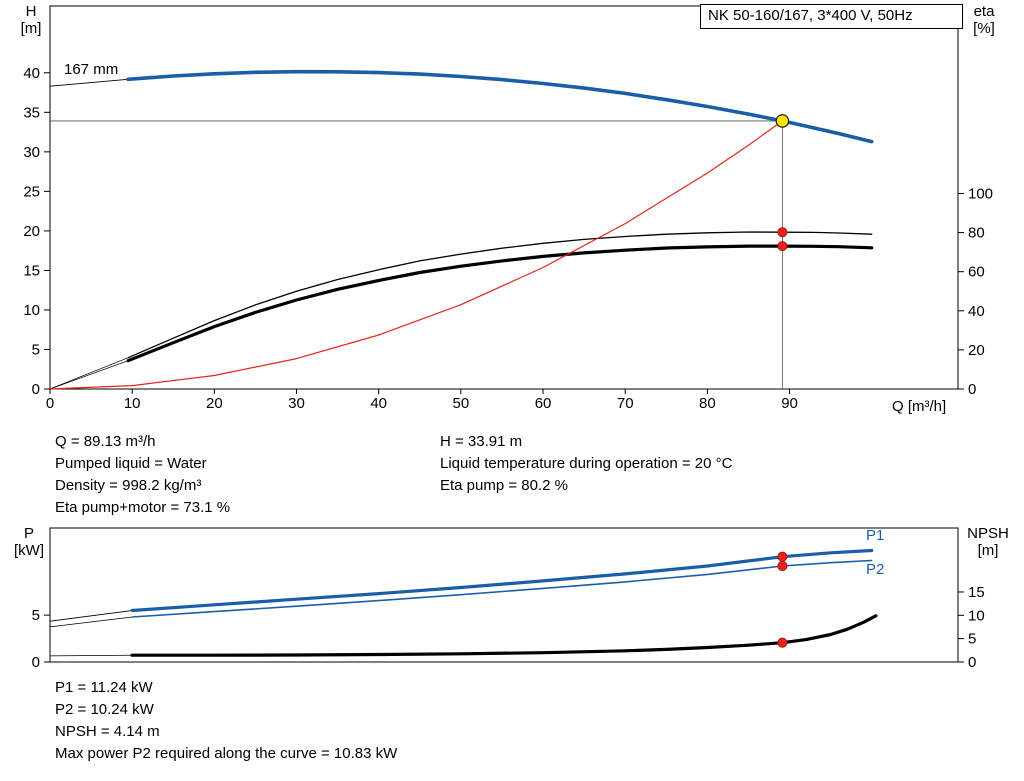 This screenshot has height=781, width=1024. I want to click on p-axis-title-line1: P, so click(28, 533).